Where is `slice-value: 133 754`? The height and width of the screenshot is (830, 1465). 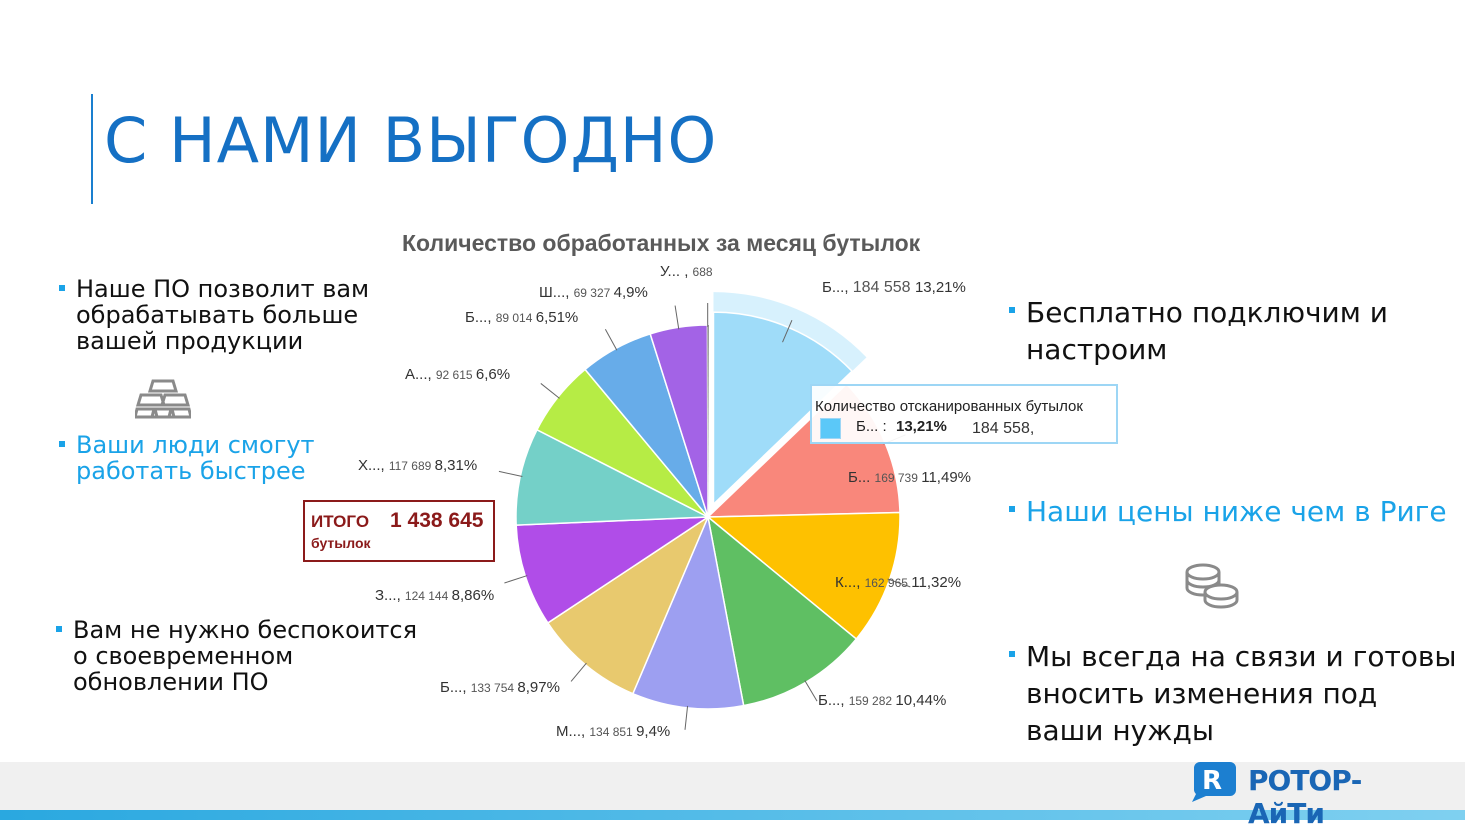 slice-value: 133 754 is located at coordinates (494, 688).